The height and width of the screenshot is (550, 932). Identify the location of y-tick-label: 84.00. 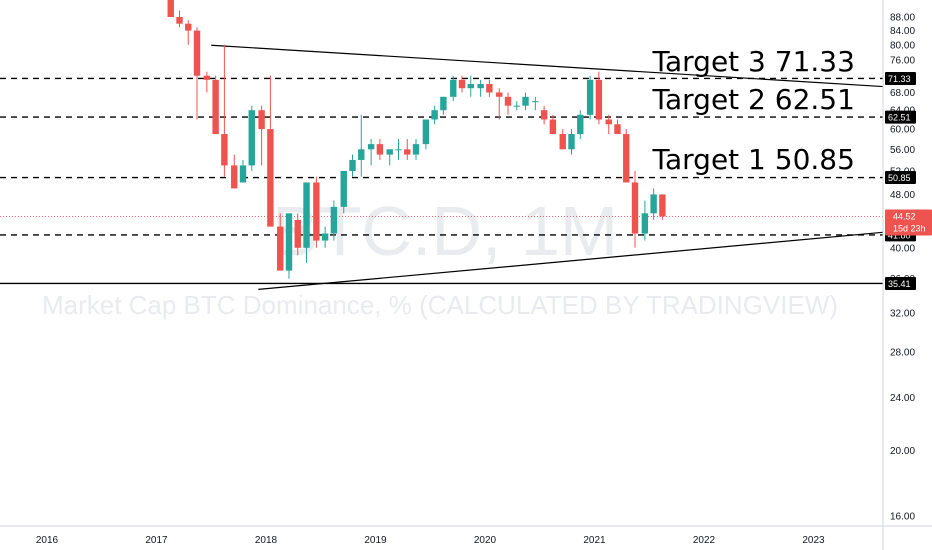
(902, 31).